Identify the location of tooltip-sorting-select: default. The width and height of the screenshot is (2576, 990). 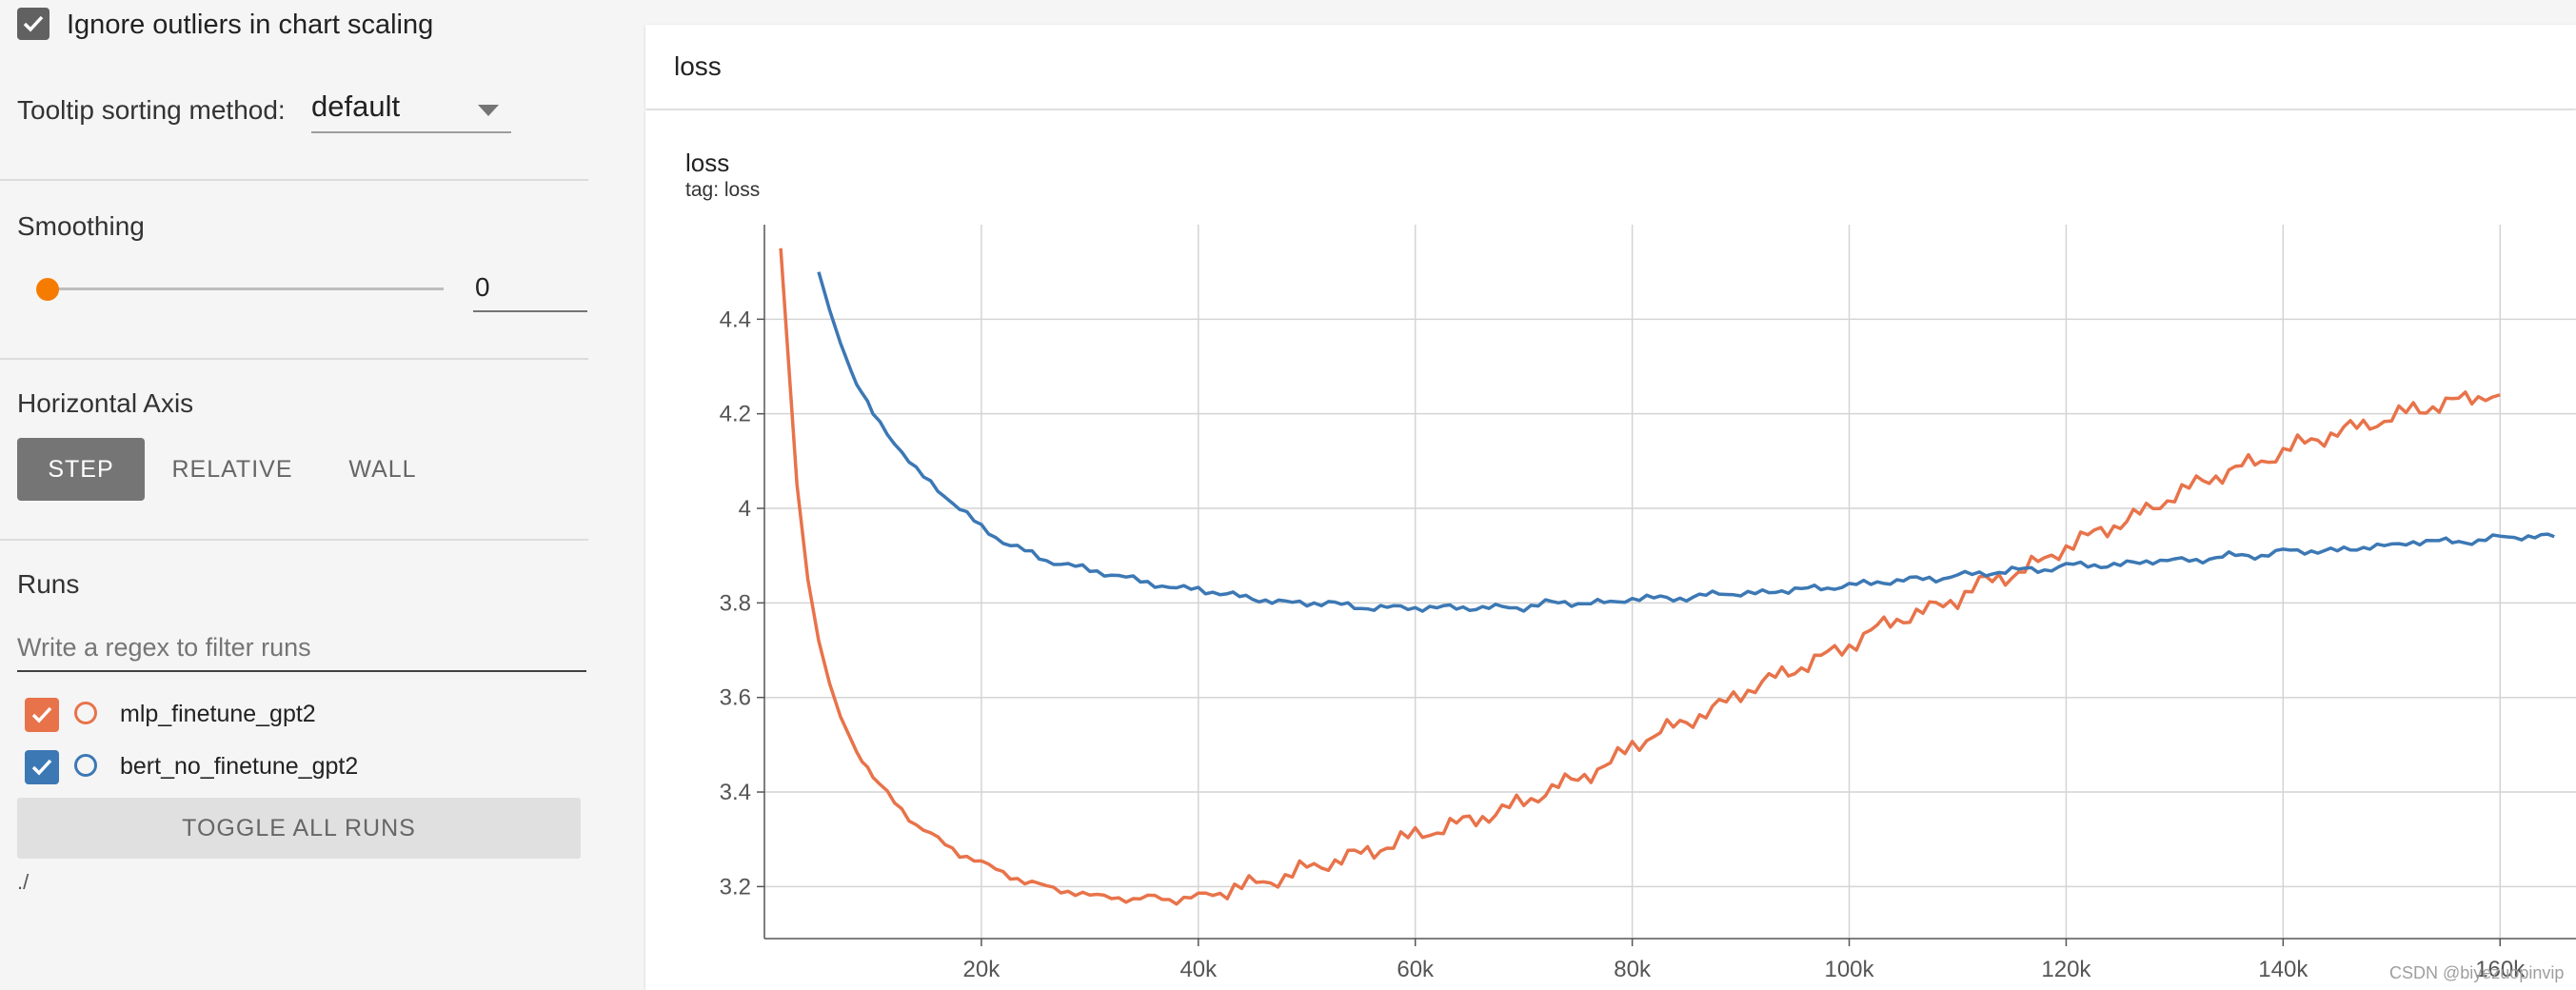
(411, 110).